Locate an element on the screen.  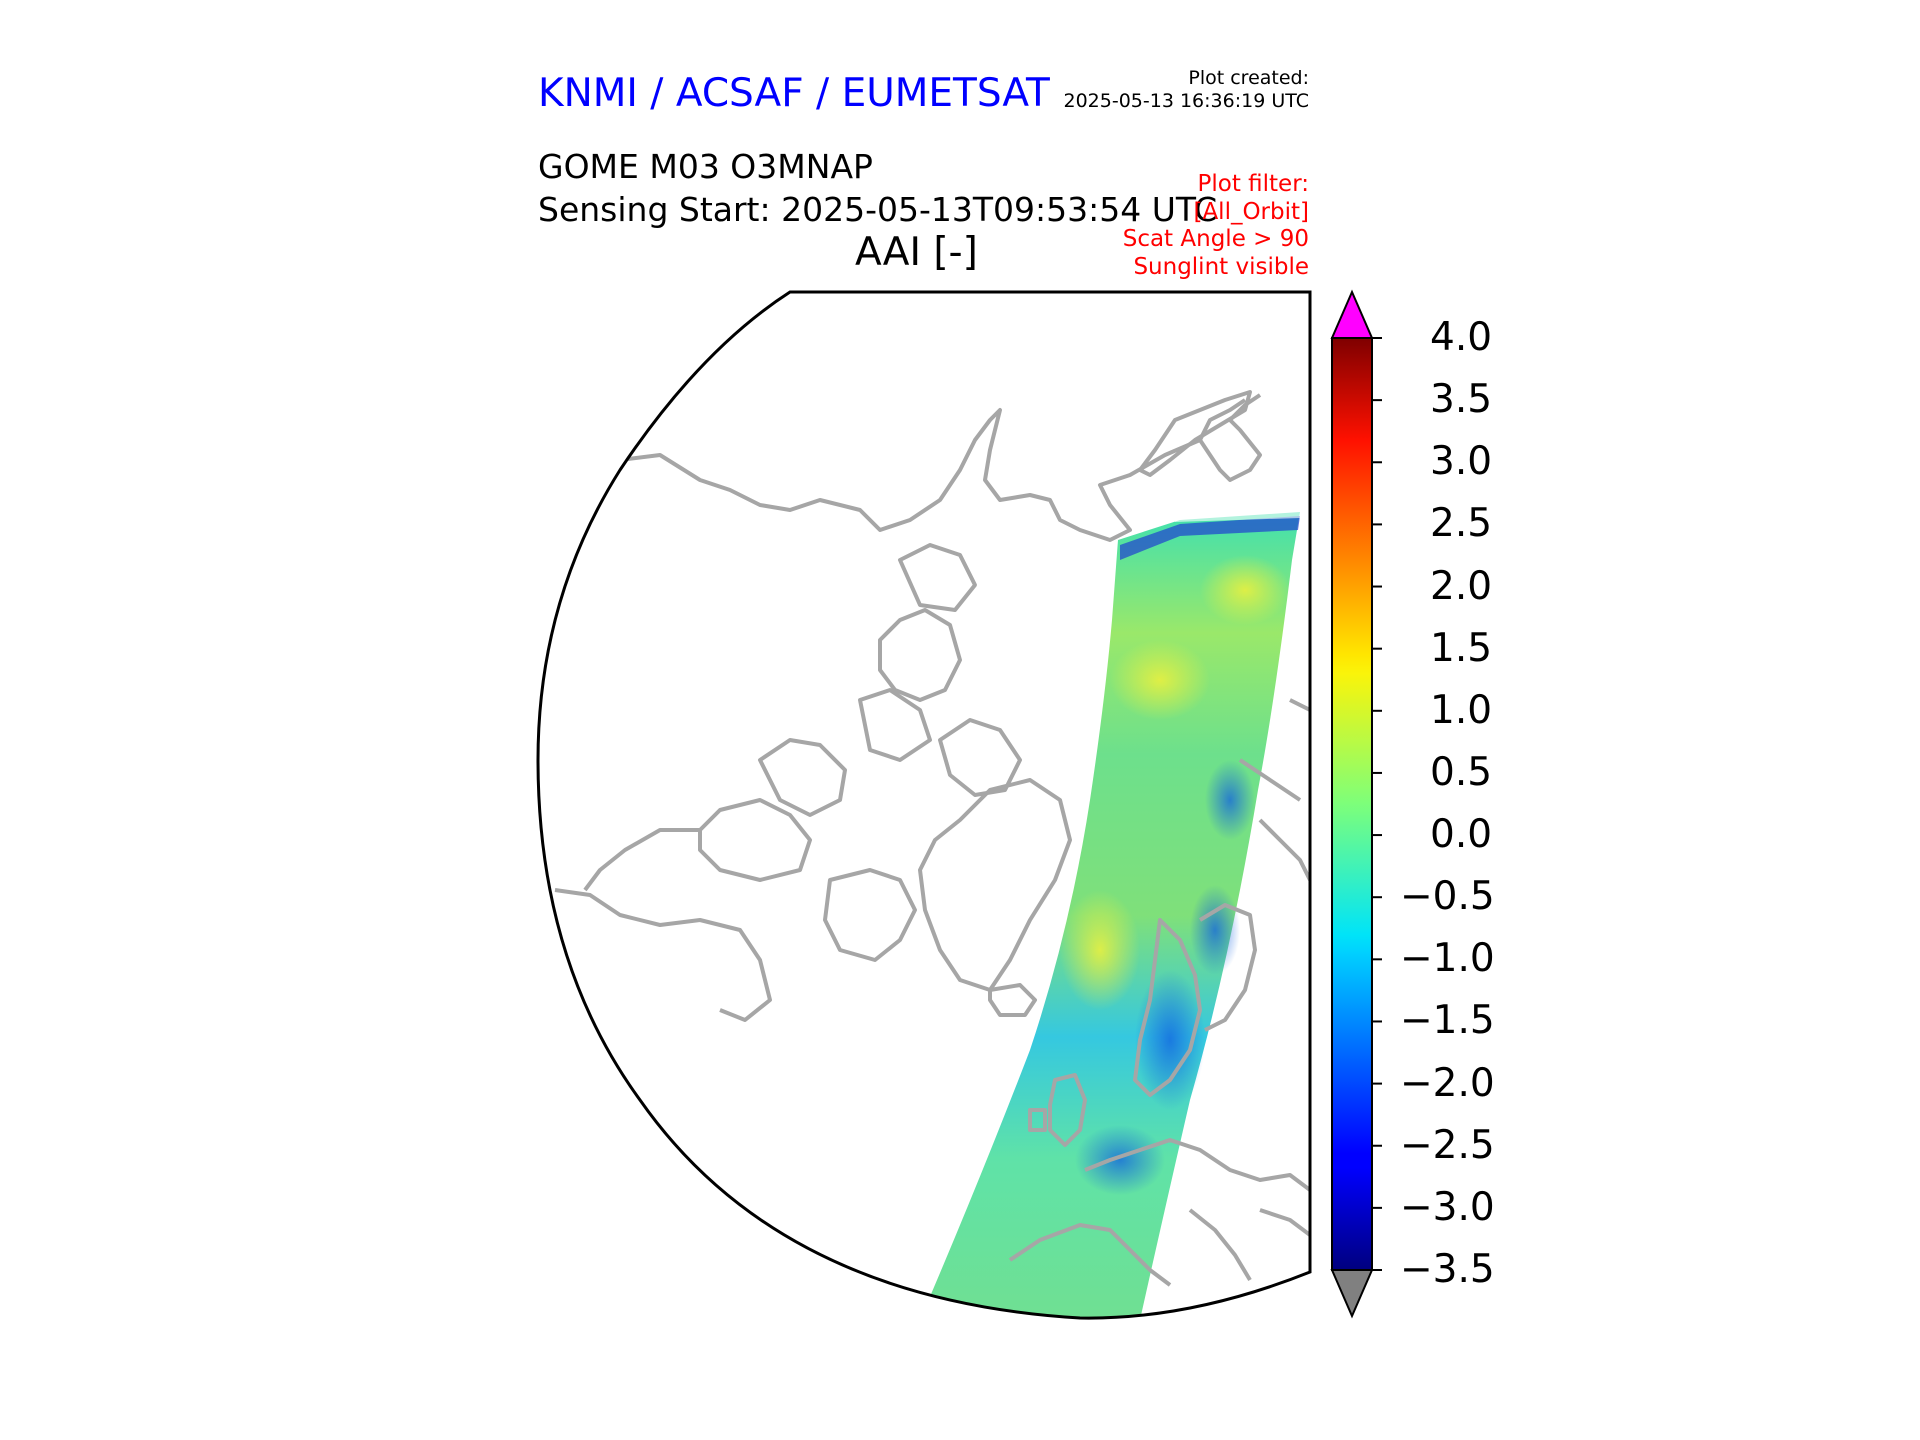
colorbar-tick-label: 3.0 is located at coordinates (1461, 462).